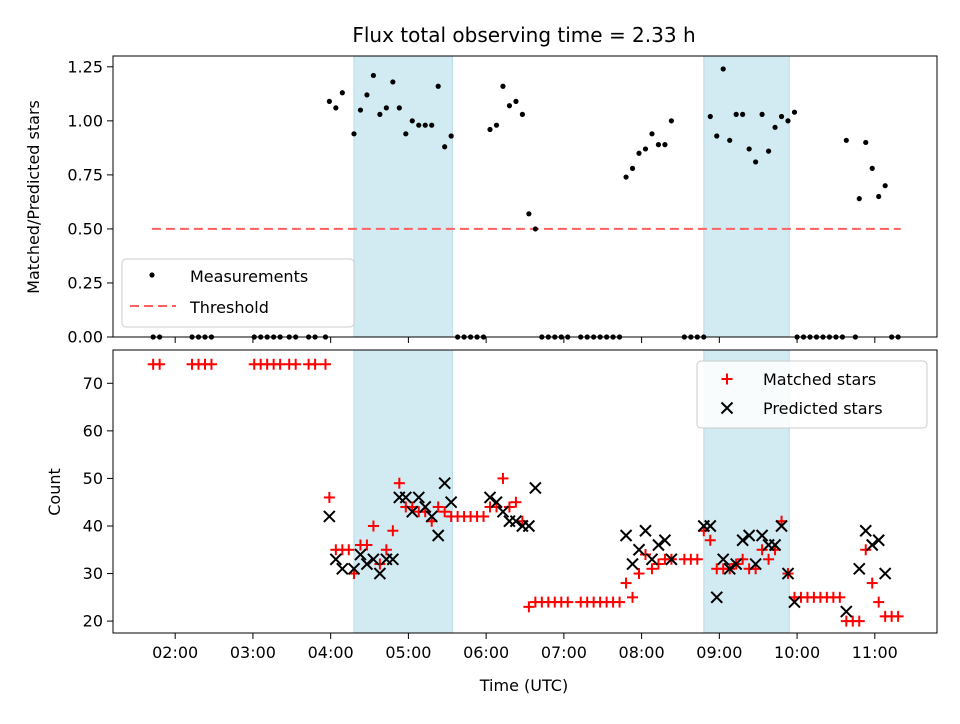  I want to click on y-tick-label: 1.00, so click(85, 120).